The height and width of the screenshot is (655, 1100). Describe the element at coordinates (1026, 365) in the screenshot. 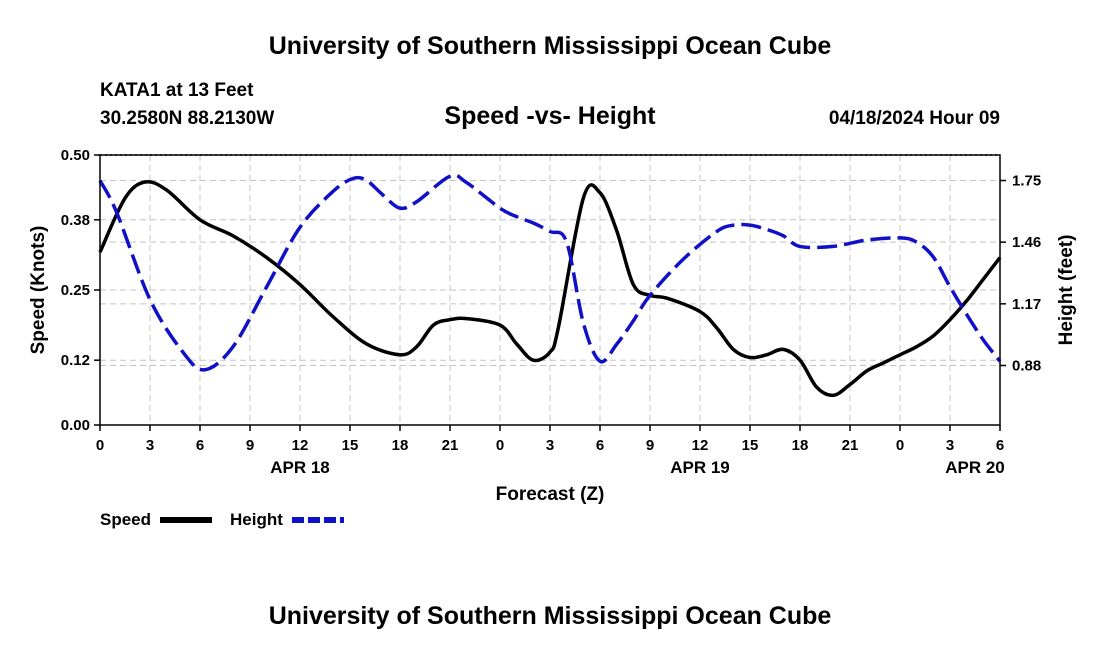

I see `y-right-tick-label: 0.88` at that location.